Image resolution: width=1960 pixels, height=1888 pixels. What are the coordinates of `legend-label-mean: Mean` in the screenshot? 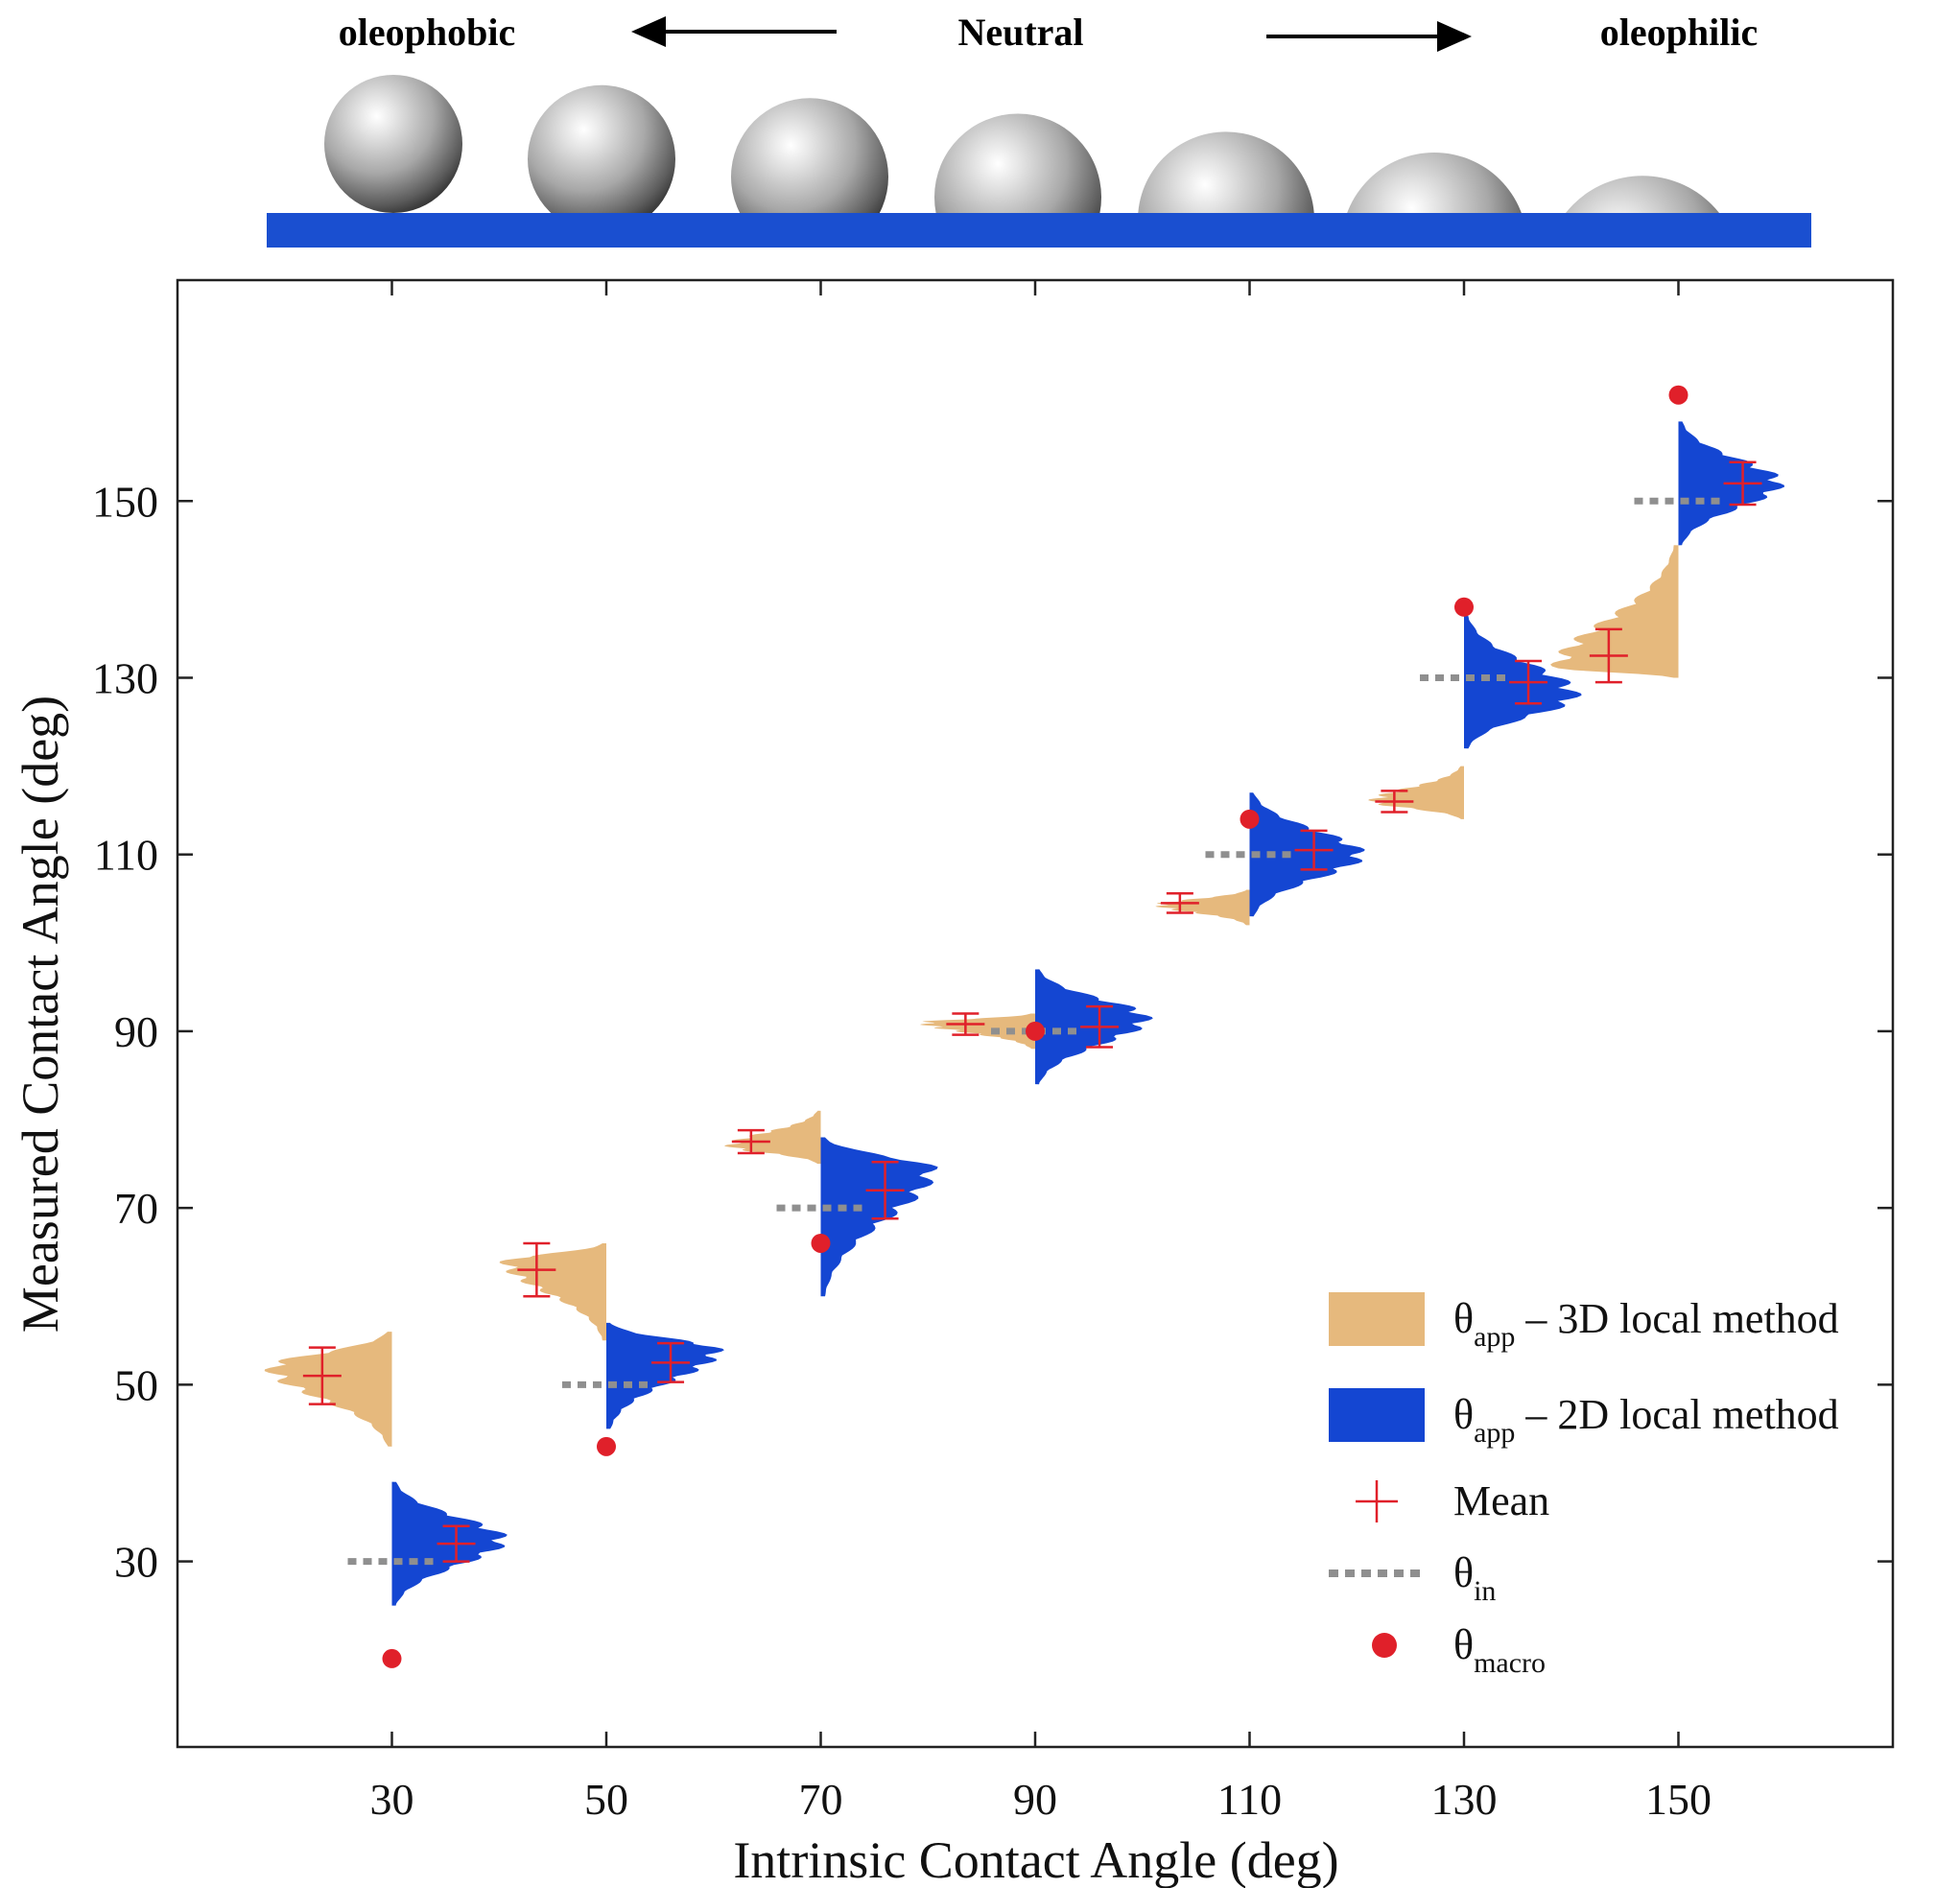 It's located at (1501, 1501).